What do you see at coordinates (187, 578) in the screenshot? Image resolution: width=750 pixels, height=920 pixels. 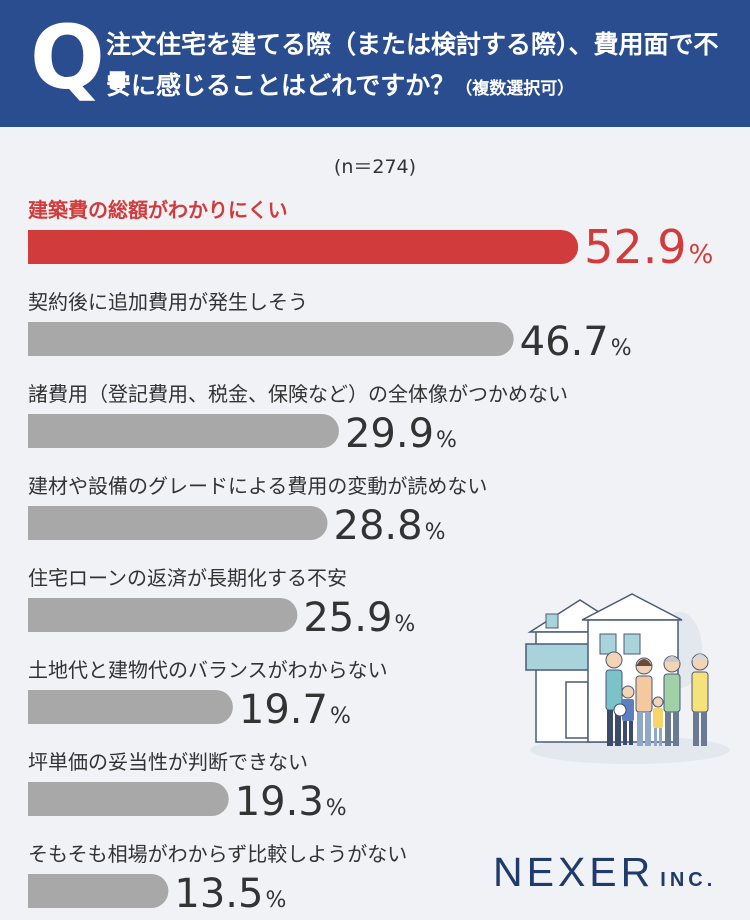 I see `category-label: 住宅ローンの返済が長期化する不安` at bounding box center [187, 578].